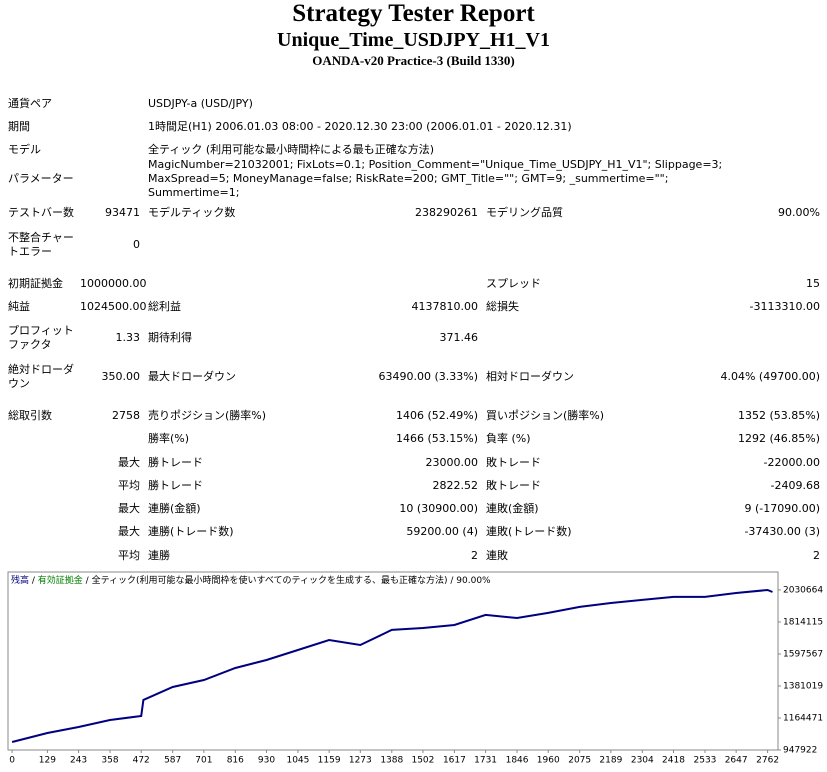 This screenshot has height=772, width=827. Describe the element at coordinates (767, 761) in the screenshot. I see `x-tick-label: 2762` at that location.